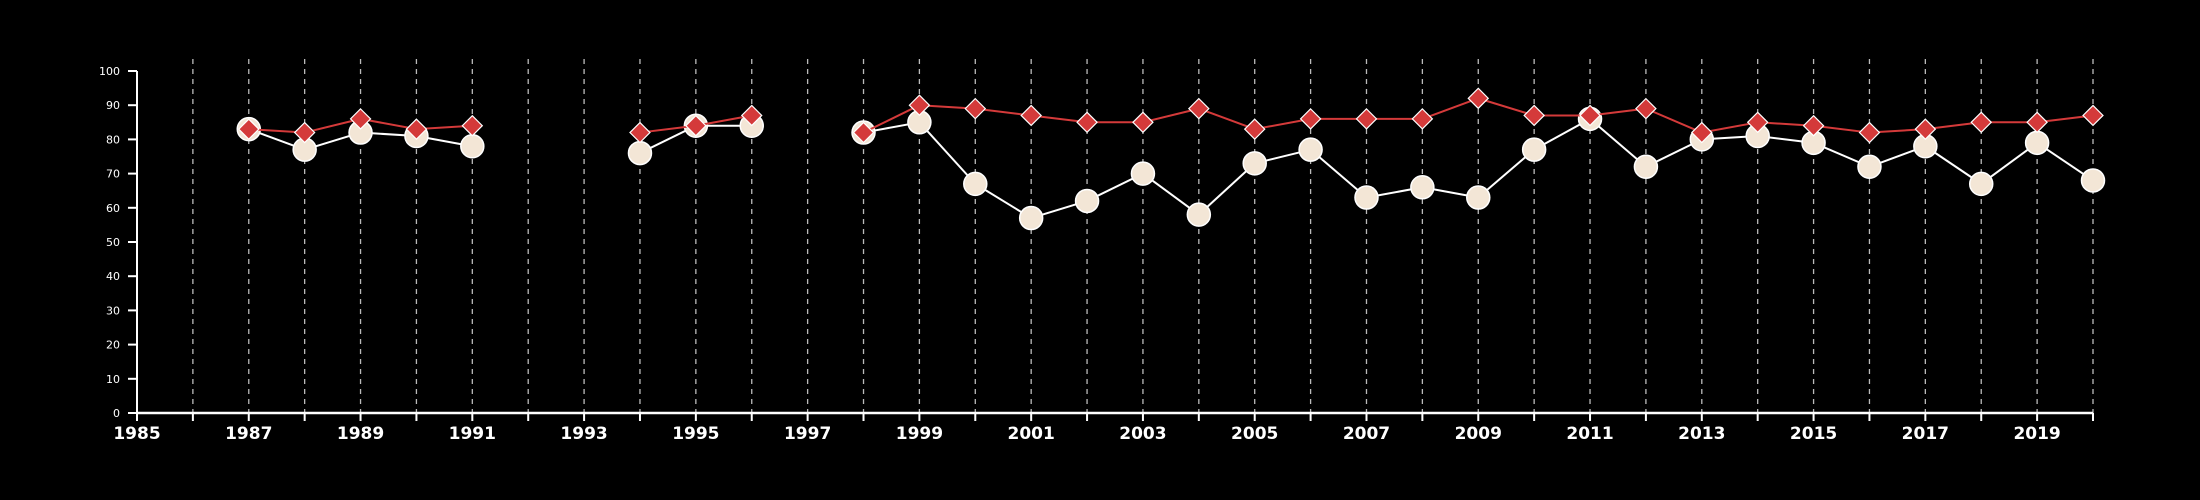 Image resolution: width=2200 pixels, height=500 pixels. What do you see at coordinates (1506, 107) in the screenshot?
I see `series-2-segment-2009` at bounding box center [1506, 107].